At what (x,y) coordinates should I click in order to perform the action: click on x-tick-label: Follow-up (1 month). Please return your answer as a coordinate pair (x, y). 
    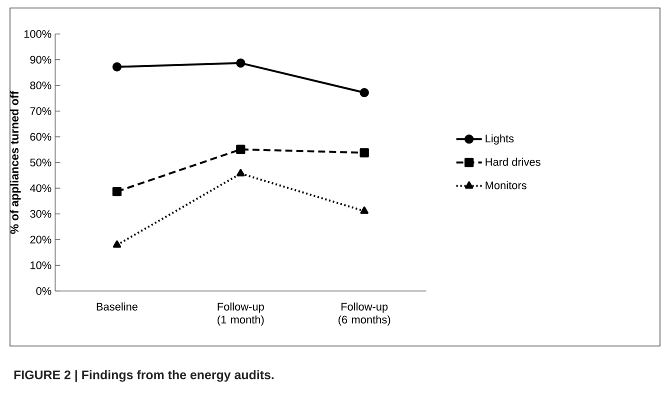
    Looking at the image, I should click on (241, 314).